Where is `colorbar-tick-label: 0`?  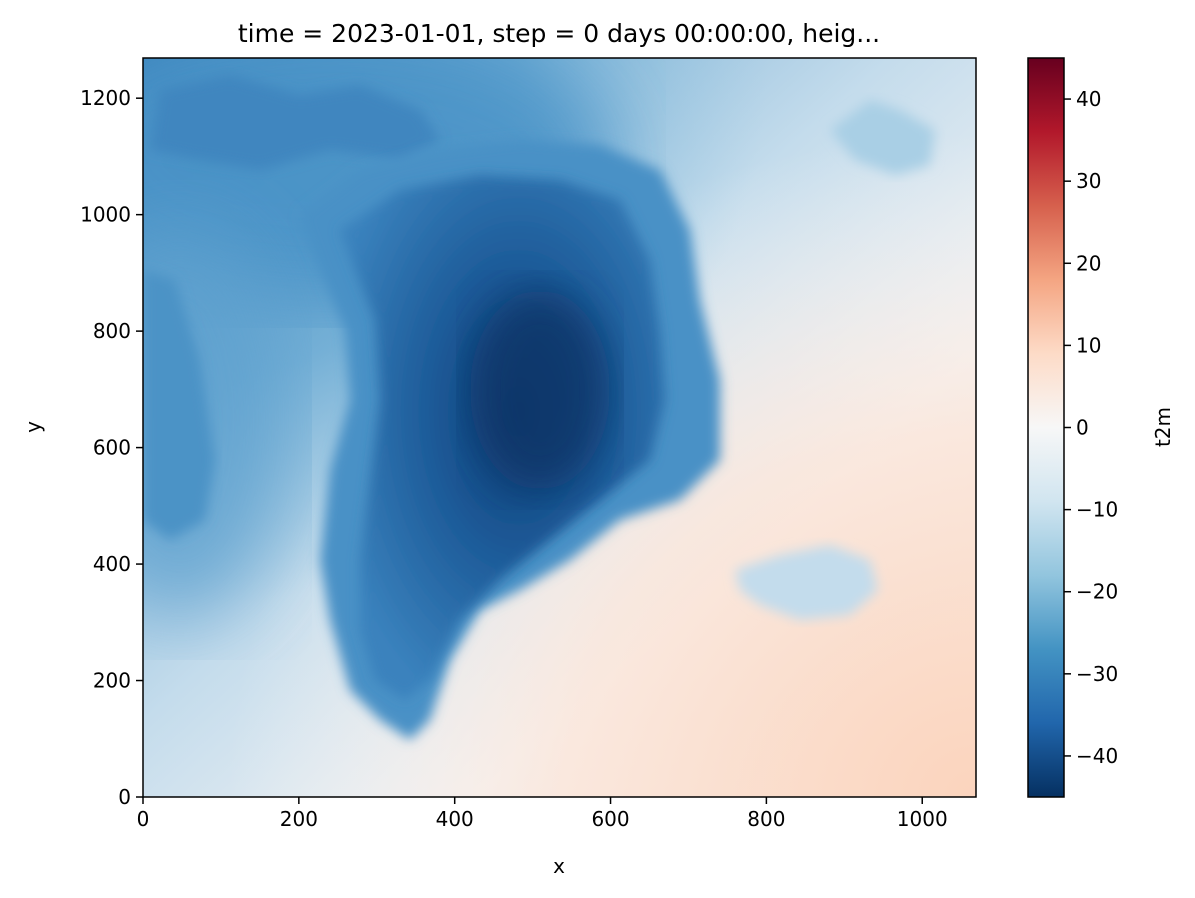 colorbar-tick-label: 0 is located at coordinates (1082, 428).